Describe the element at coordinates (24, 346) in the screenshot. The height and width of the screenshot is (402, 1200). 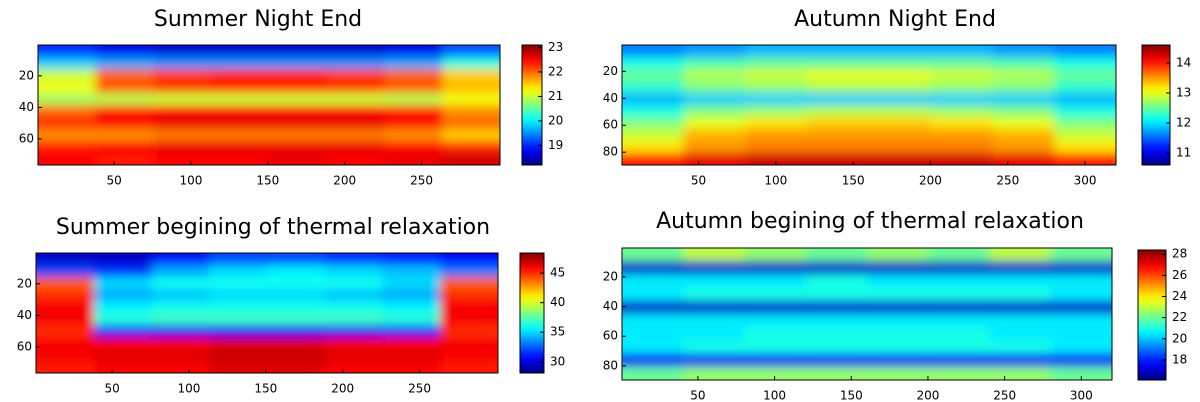
I see `y-tick-label: 60` at that location.